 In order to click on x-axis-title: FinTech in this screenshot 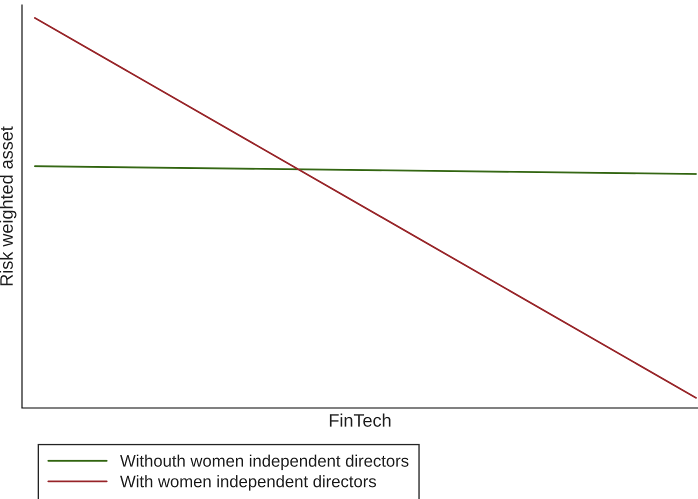, I will do `click(360, 420)`.